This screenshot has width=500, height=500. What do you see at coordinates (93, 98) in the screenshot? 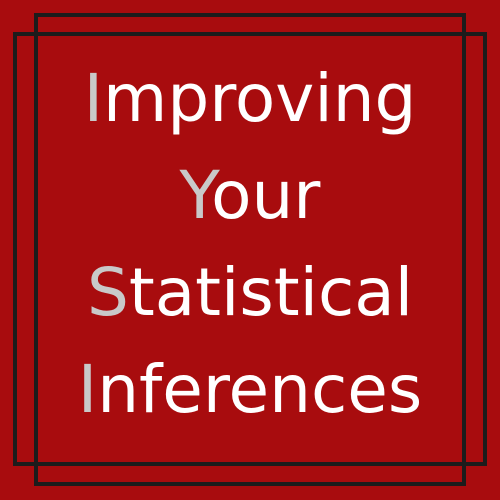
I see `title-line-1-initial: I` at bounding box center [93, 98].